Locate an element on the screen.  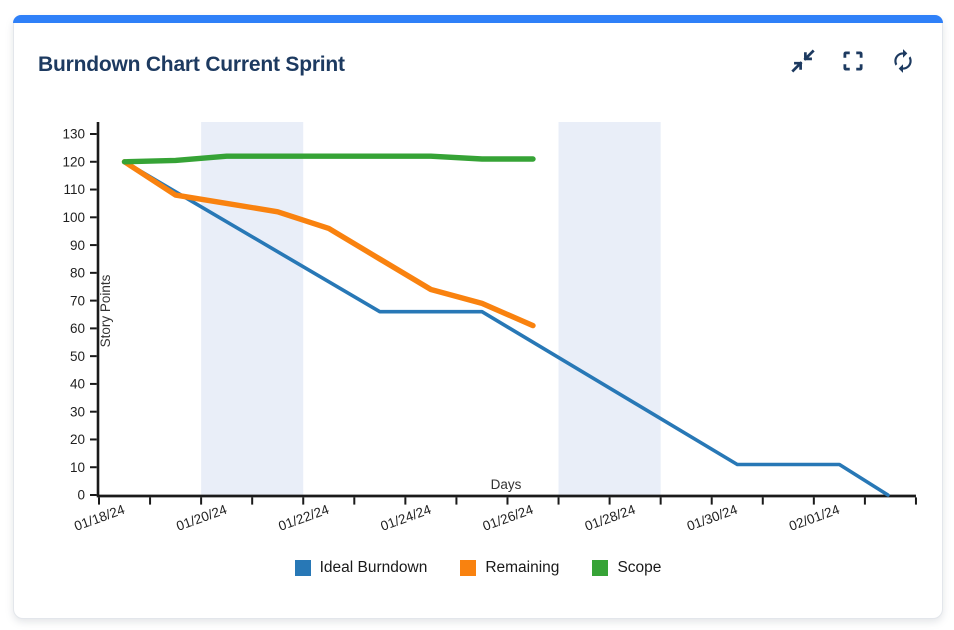
y-tick-label: 120 is located at coordinates (73, 161).